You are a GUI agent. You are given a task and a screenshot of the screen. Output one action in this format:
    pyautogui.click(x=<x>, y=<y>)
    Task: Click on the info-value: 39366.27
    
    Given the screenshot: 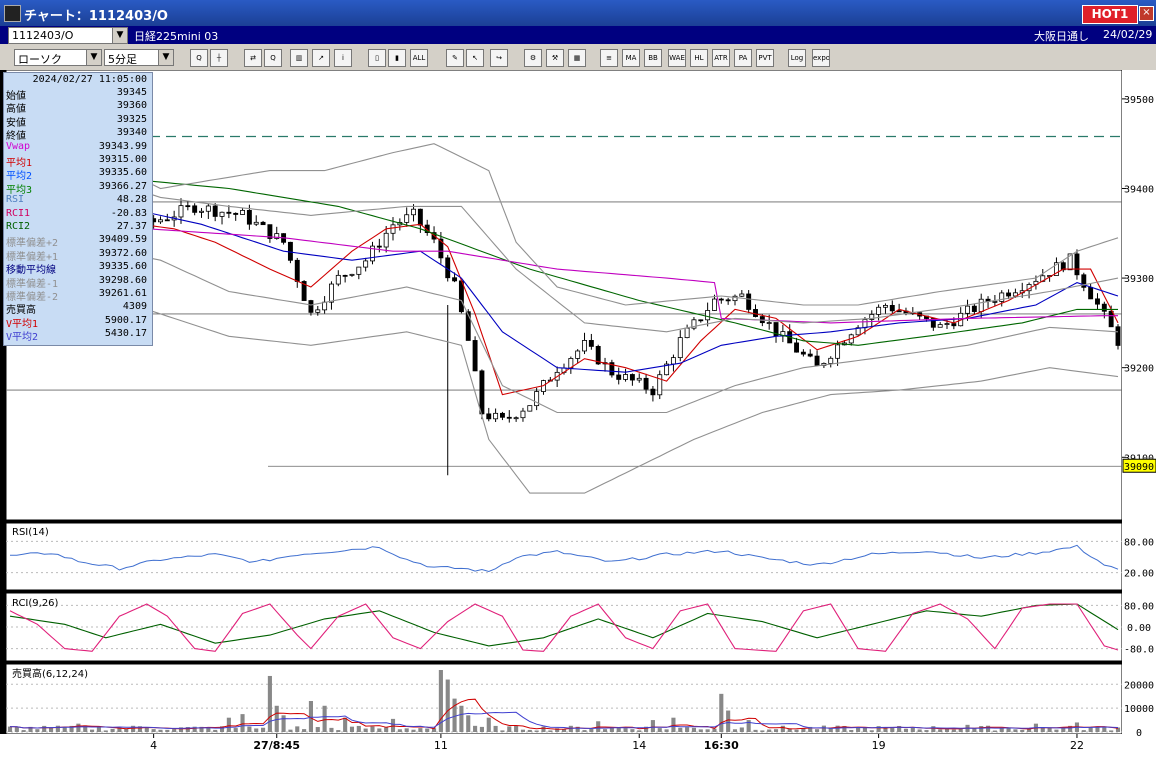 What is the action you would take?
    pyautogui.click(x=122, y=186)
    